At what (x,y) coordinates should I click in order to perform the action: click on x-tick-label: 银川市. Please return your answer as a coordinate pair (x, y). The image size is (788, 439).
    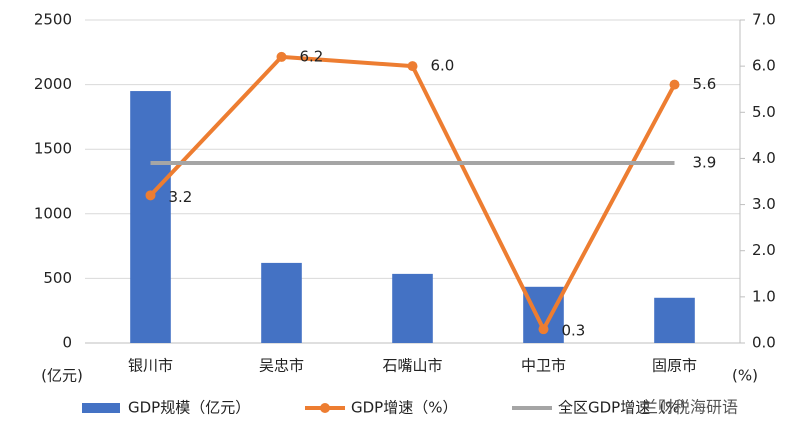
    Looking at the image, I should click on (150, 366).